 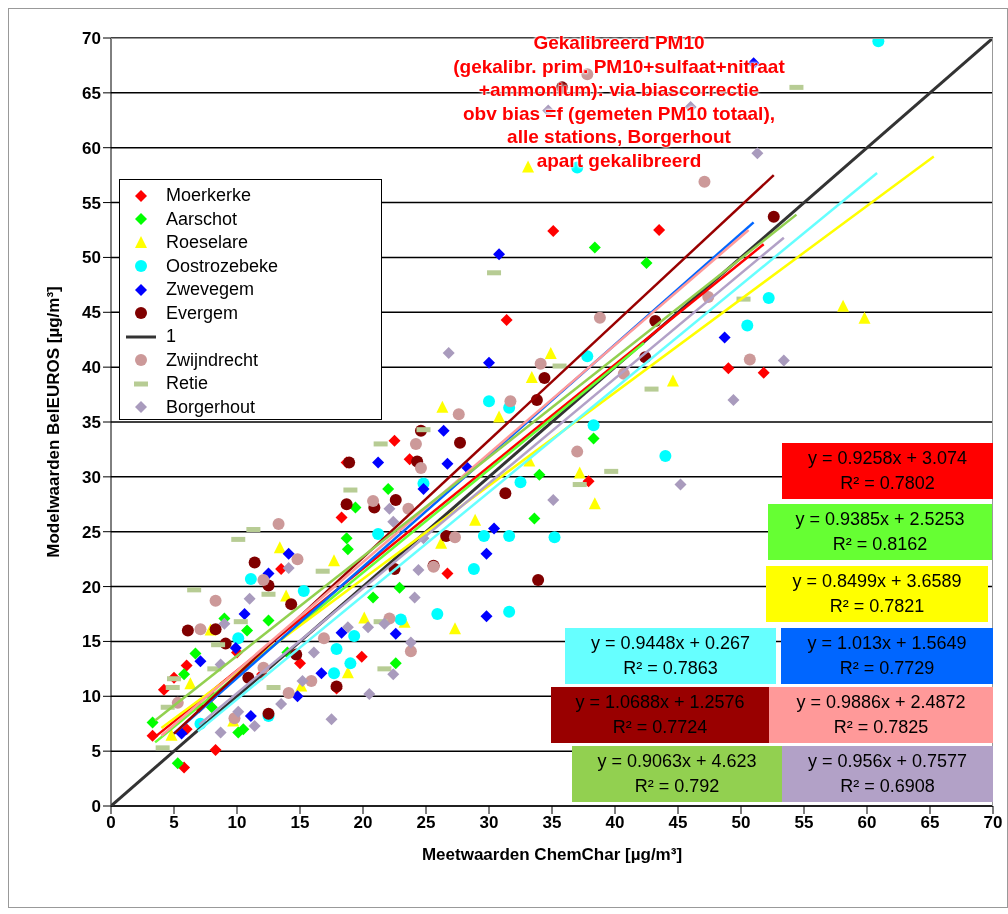 I want to click on x-tick-label: 25, so click(x=426, y=823).